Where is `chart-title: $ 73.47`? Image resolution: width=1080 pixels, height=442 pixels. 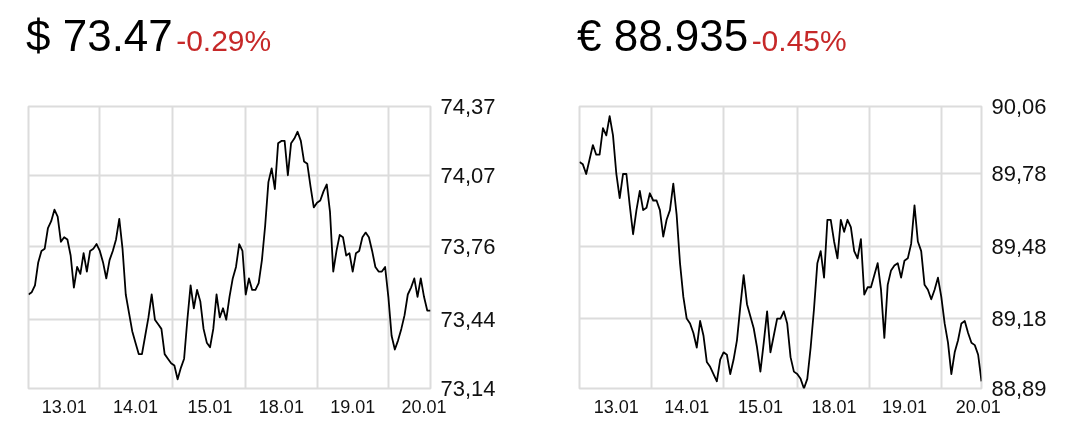 chart-title: $ 73.47 is located at coordinates (99, 35).